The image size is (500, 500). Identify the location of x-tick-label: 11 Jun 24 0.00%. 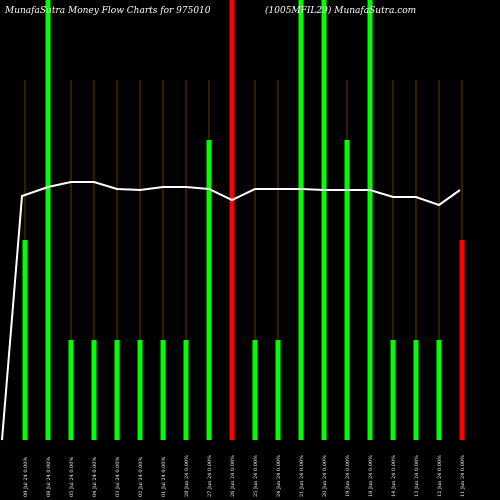
(463, 476).